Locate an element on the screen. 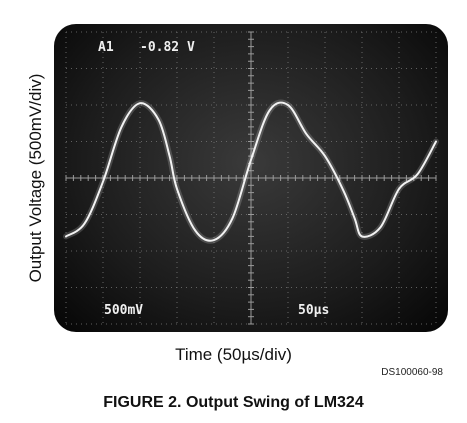 The height and width of the screenshot is (423, 467). vertical-scale-readout: 500mV is located at coordinates (123, 310).